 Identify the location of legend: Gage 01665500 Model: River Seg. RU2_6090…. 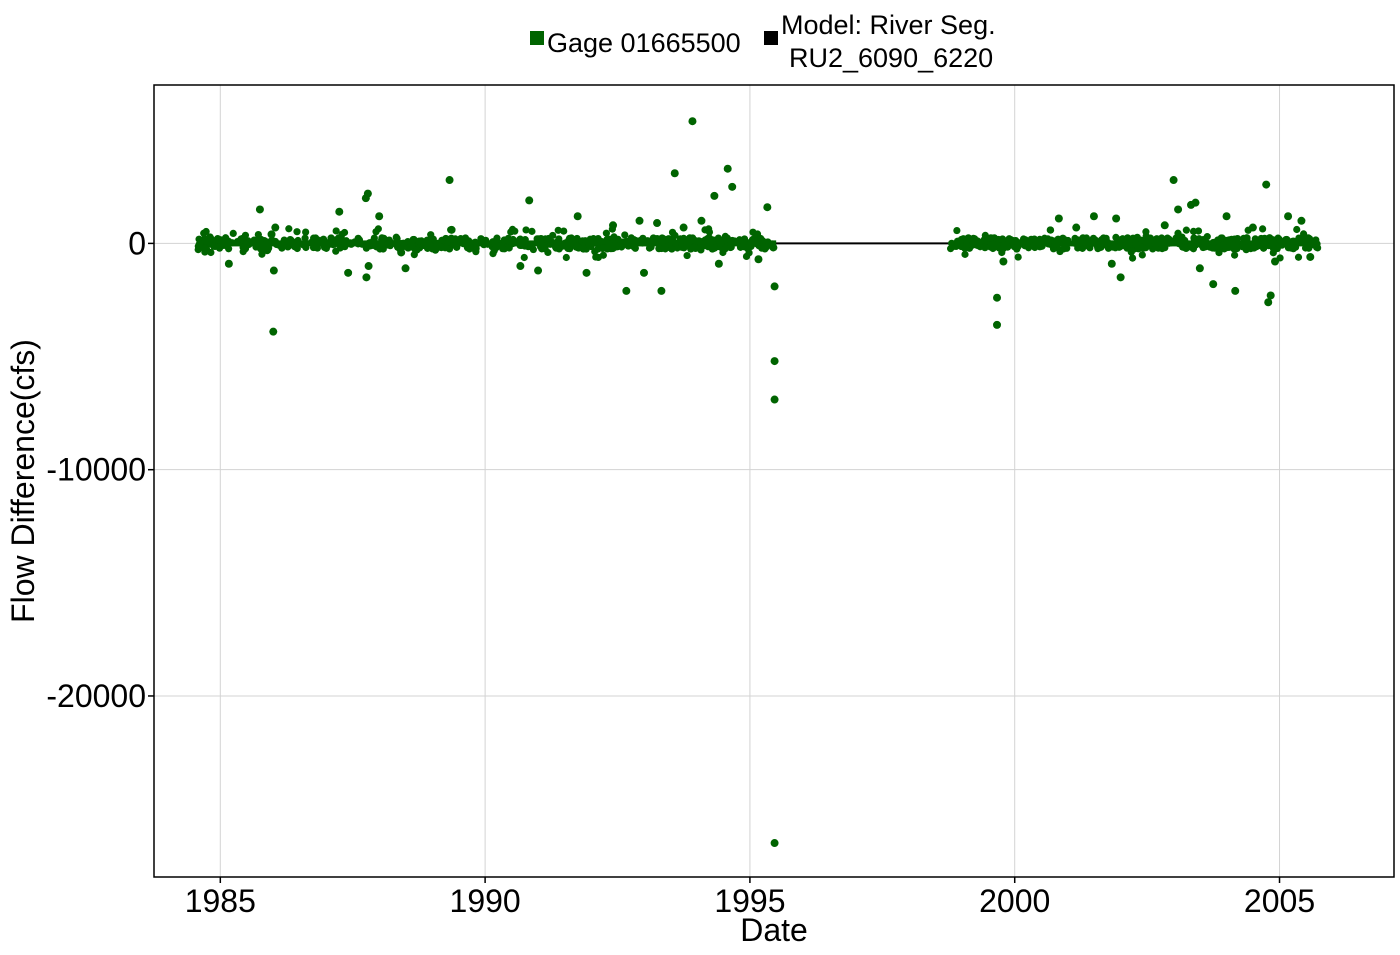
(763, 41).